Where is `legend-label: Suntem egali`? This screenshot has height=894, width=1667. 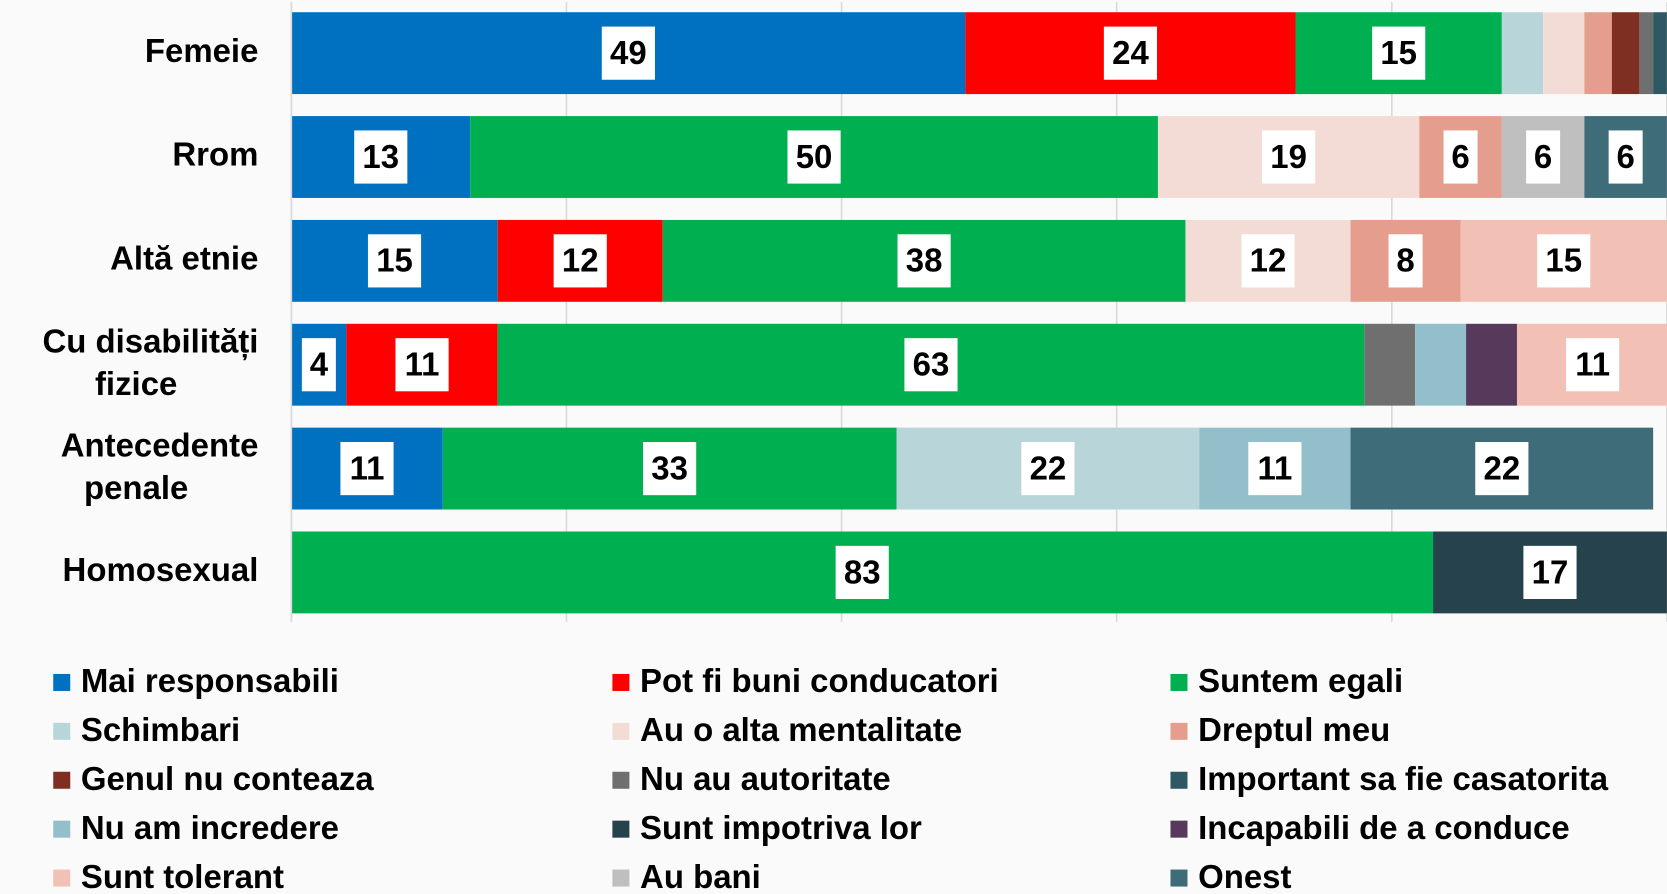
legend-label: Suntem egali is located at coordinates (1300, 680).